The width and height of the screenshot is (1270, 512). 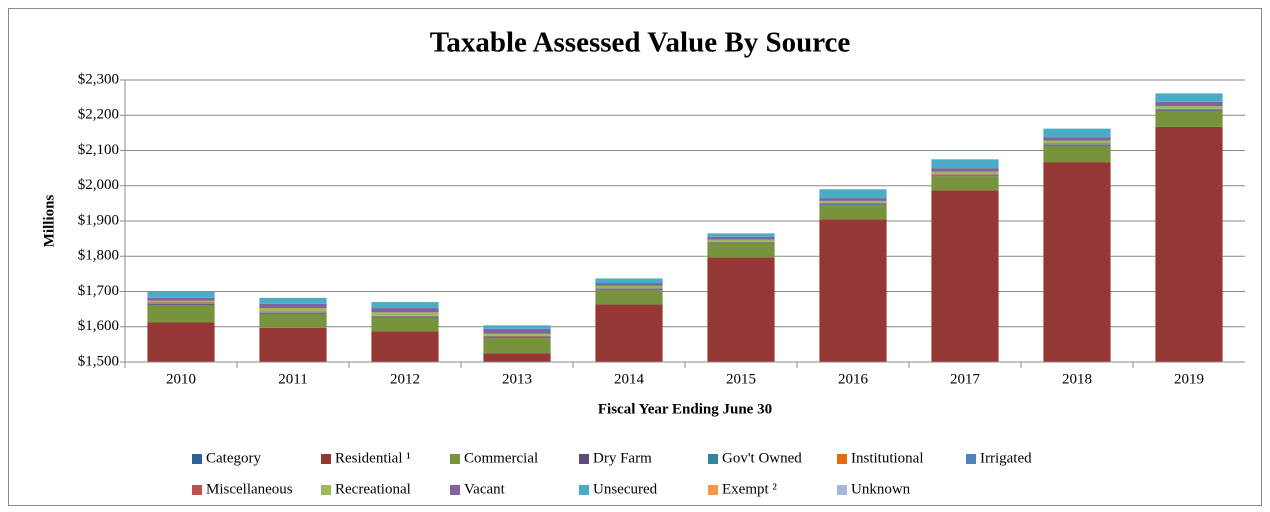 What do you see at coordinates (749, 489) in the screenshot?
I see `legend-label: Exempt ²` at bounding box center [749, 489].